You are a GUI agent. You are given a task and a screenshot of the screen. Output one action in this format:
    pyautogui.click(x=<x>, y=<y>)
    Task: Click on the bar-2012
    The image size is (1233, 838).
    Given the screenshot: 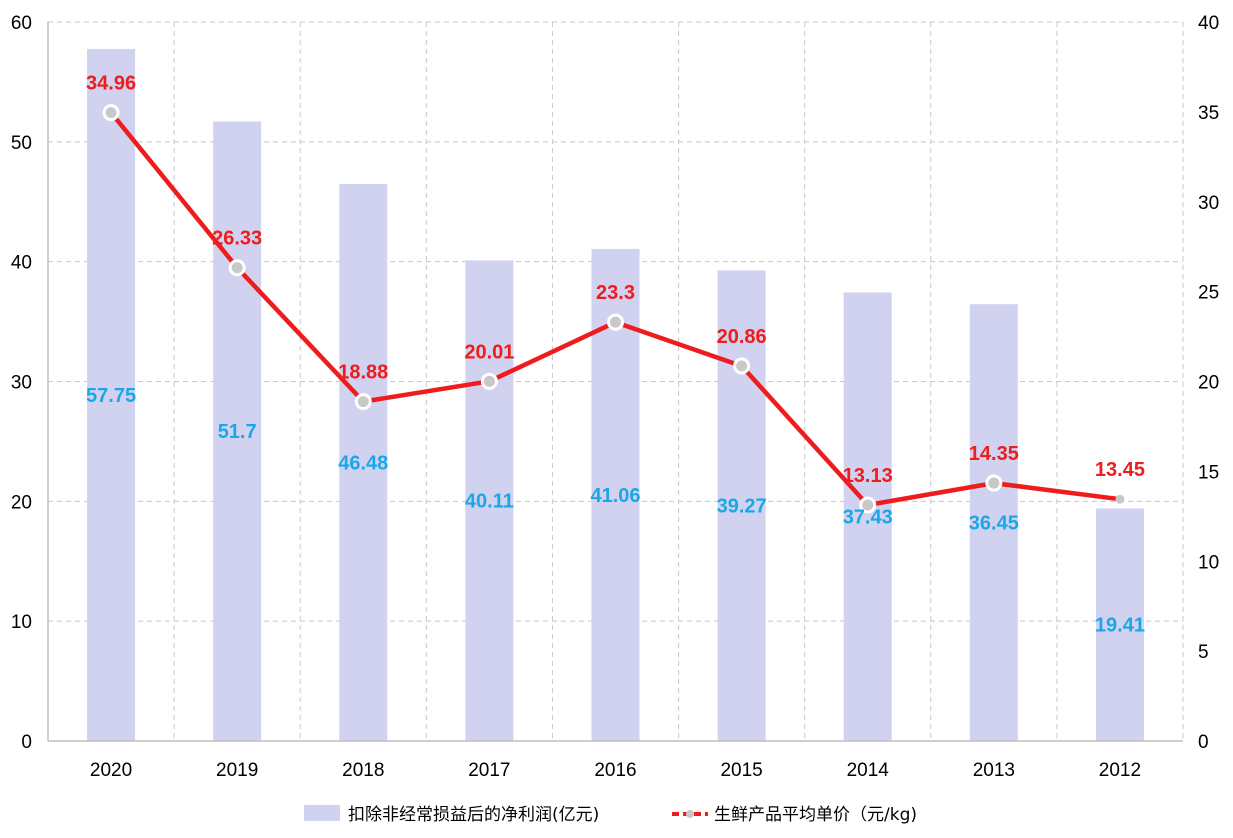 What is the action you would take?
    pyautogui.click(x=1119, y=624)
    